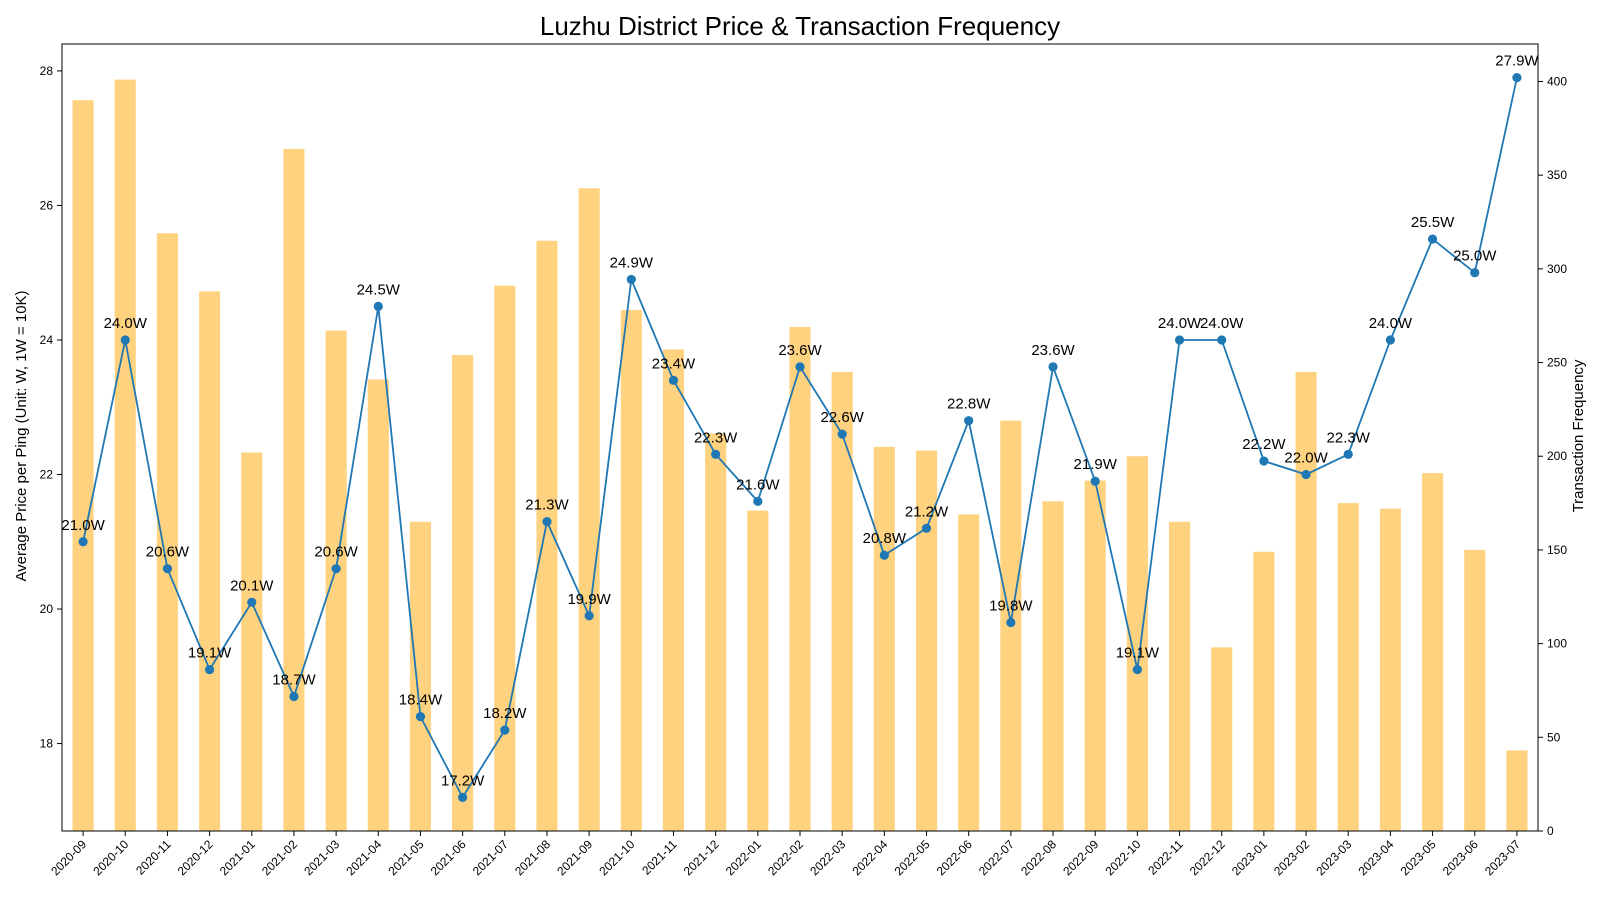  I want to click on x-tick-label: 2022-06, so click(954, 857).